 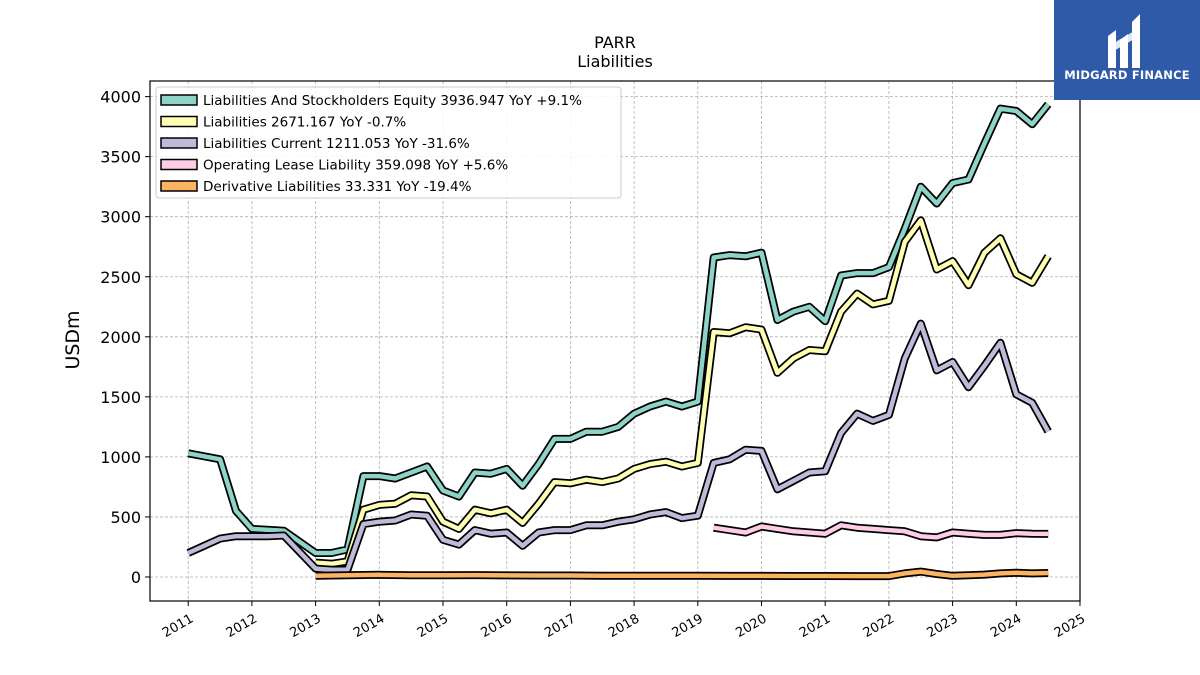 What do you see at coordinates (120, 277) in the screenshot?
I see `y-tick-label: 2500` at bounding box center [120, 277].